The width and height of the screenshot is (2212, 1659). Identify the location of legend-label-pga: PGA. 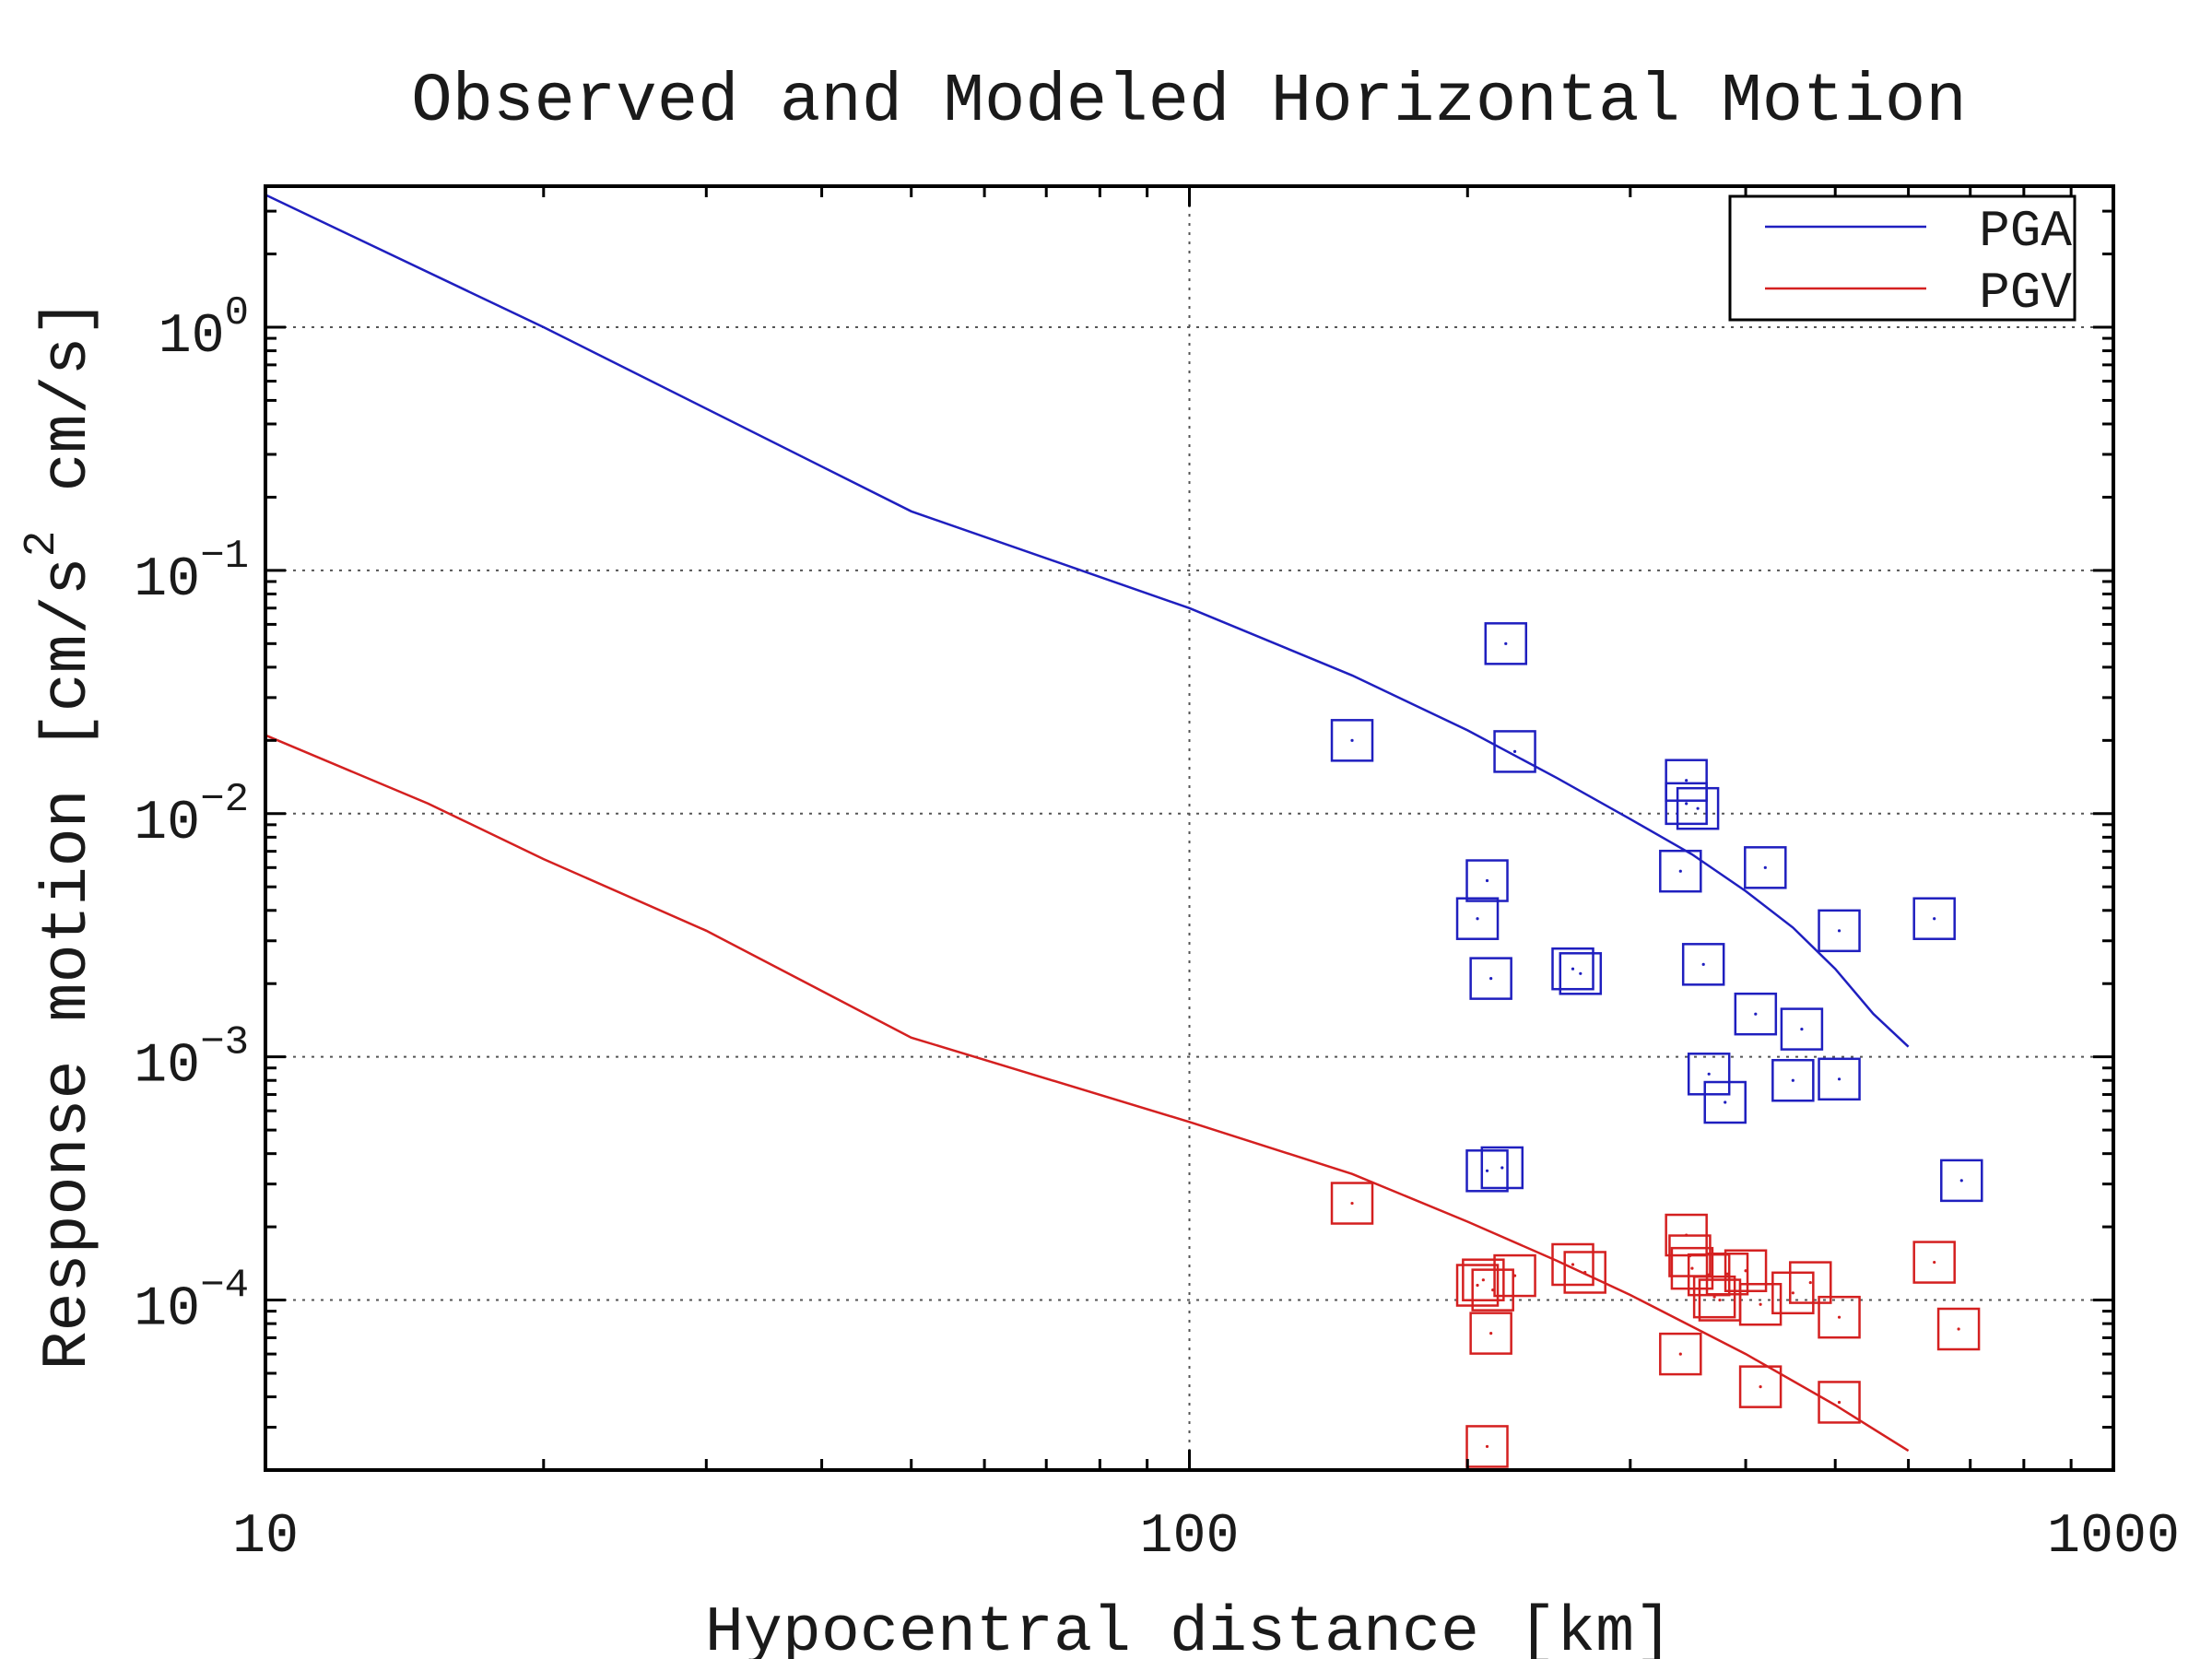
(2025, 231).